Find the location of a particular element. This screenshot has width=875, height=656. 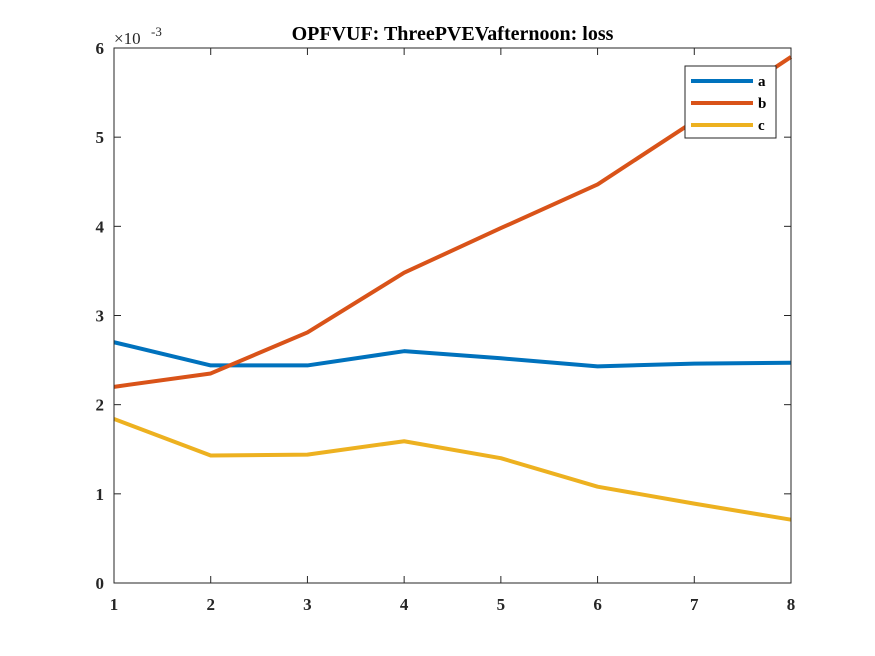

y-tick-label: 1 is located at coordinates (100, 494).